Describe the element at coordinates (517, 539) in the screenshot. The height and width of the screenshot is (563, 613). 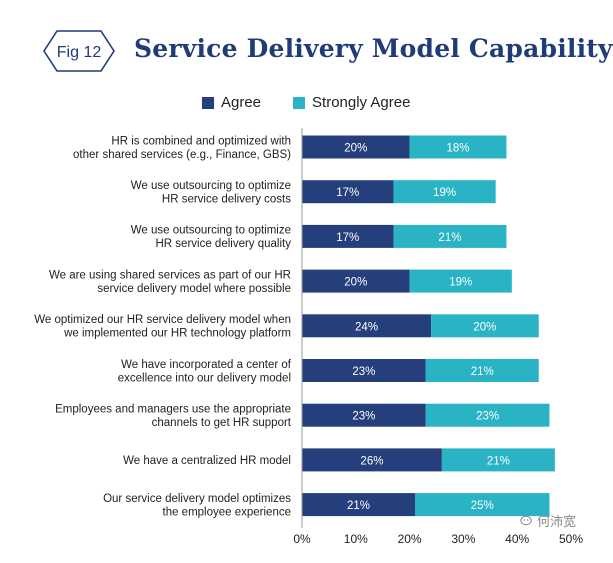
I see `x-tick-label: 40%` at that location.